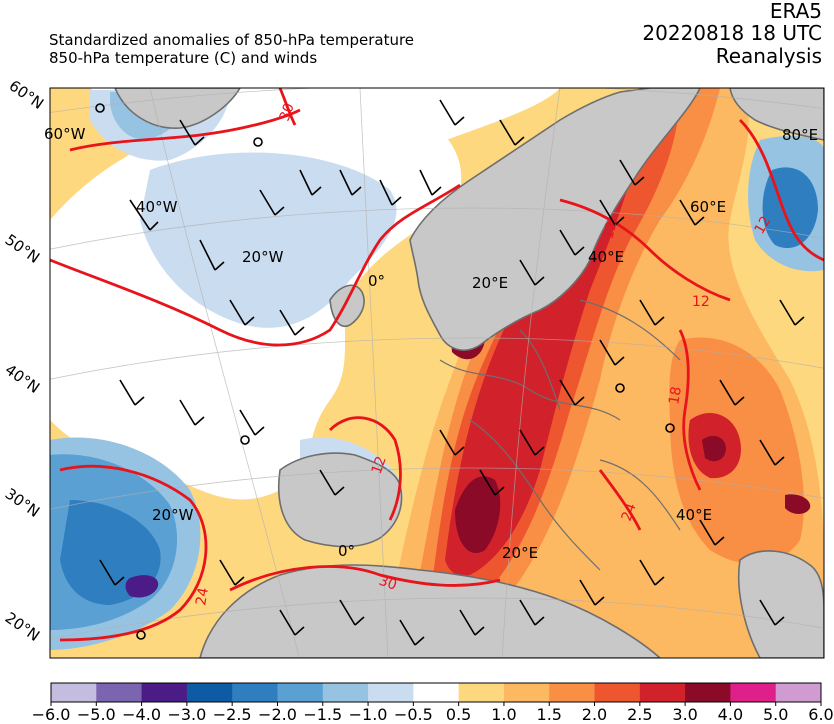 The image size is (834, 724). I want to click on colorbar-tick-label: −5.0, so click(96, 714).